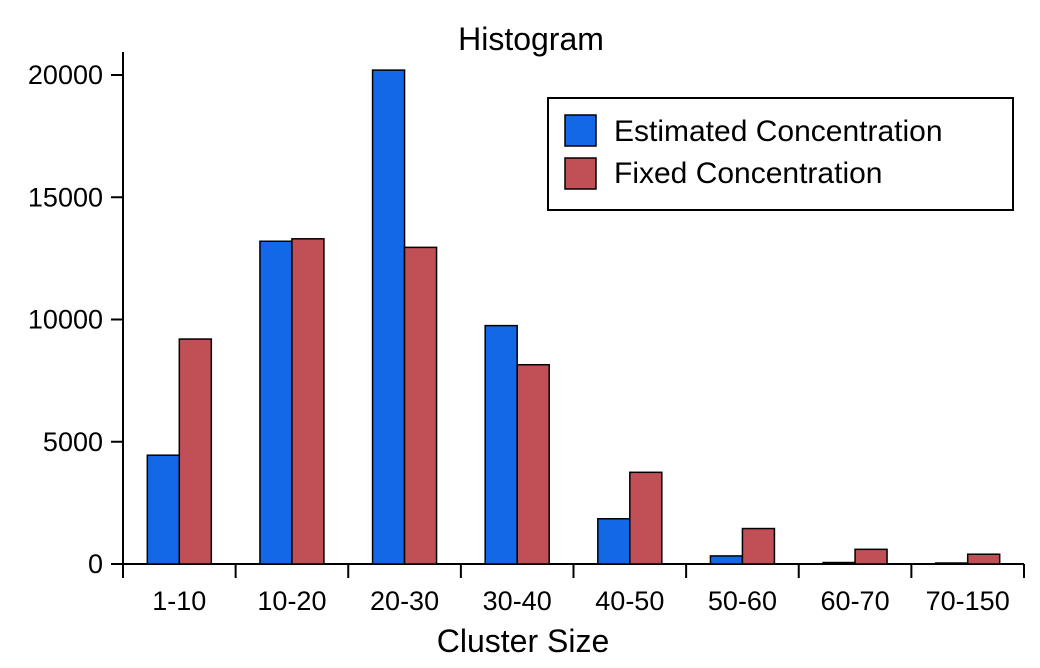 The height and width of the screenshot is (668, 1040). Describe the element at coordinates (404, 601) in the screenshot. I see `x-tick-label: 20-30` at that location.